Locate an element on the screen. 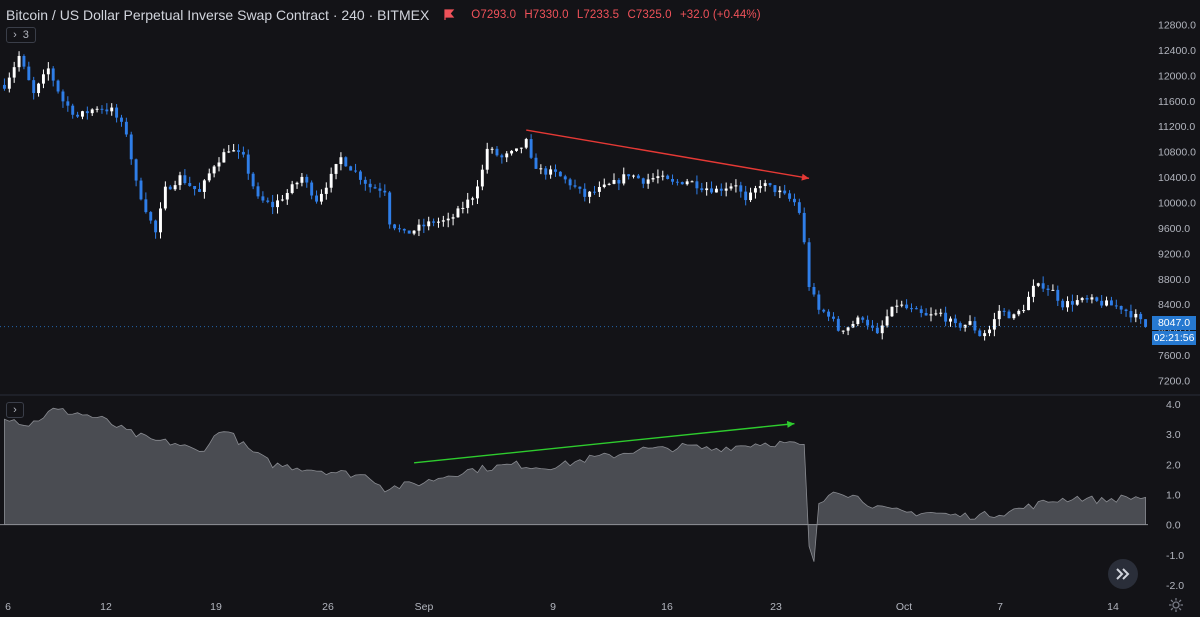  price-axis-tick: 7600.0 is located at coordinates (1174, 356).